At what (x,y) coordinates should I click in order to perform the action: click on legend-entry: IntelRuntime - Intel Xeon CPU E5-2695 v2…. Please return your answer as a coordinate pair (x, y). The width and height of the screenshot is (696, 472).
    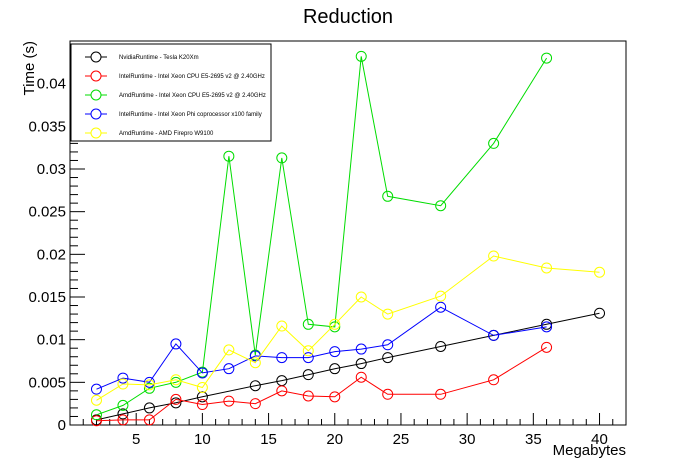
    Looking at the image, I should click on (175, 76).